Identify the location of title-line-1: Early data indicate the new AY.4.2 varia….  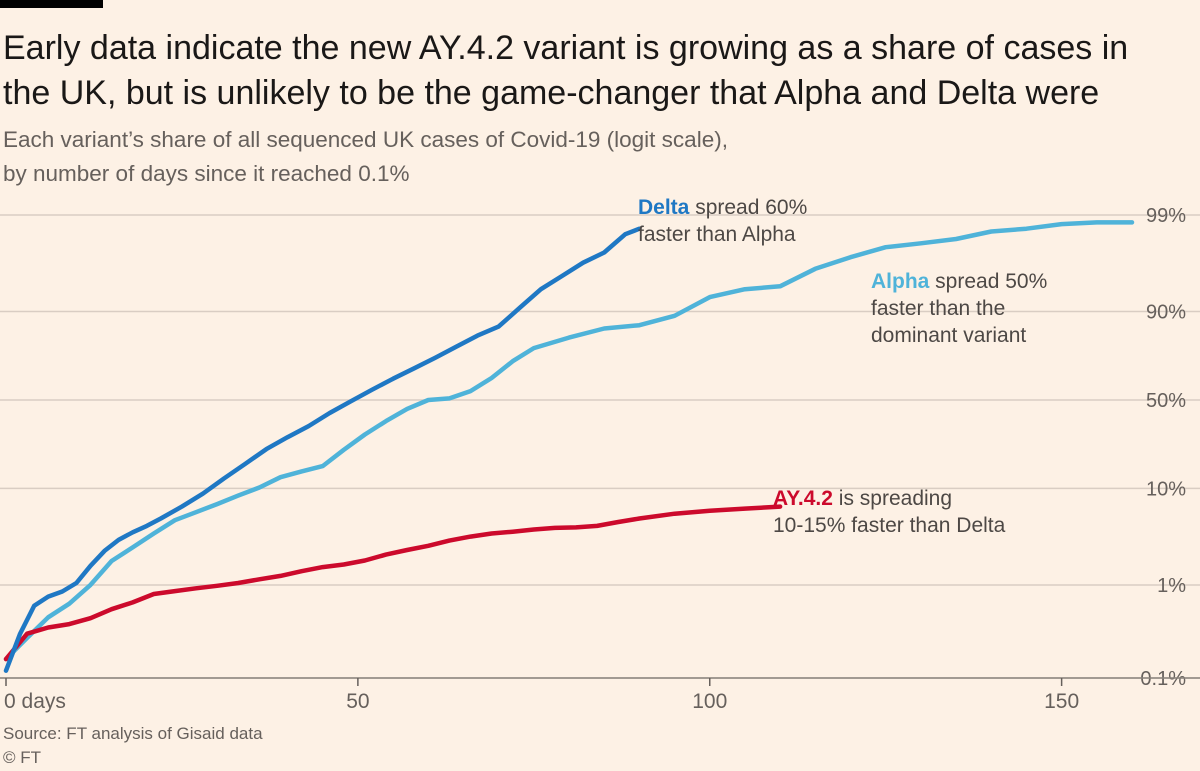
(566, 48).